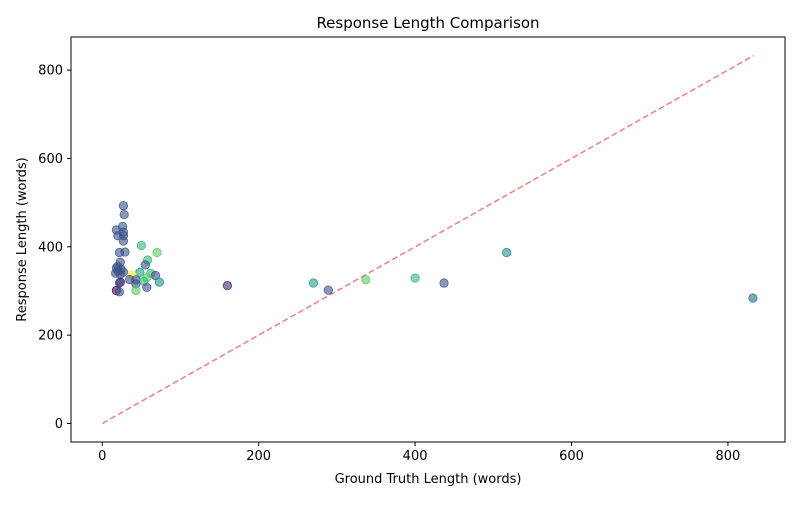 Image resolution: width=800 pixels, height=505 pixels. Describe the element at coordinates (50, 159) in the screenshot. I see `y-tick-label: 600` at that location.